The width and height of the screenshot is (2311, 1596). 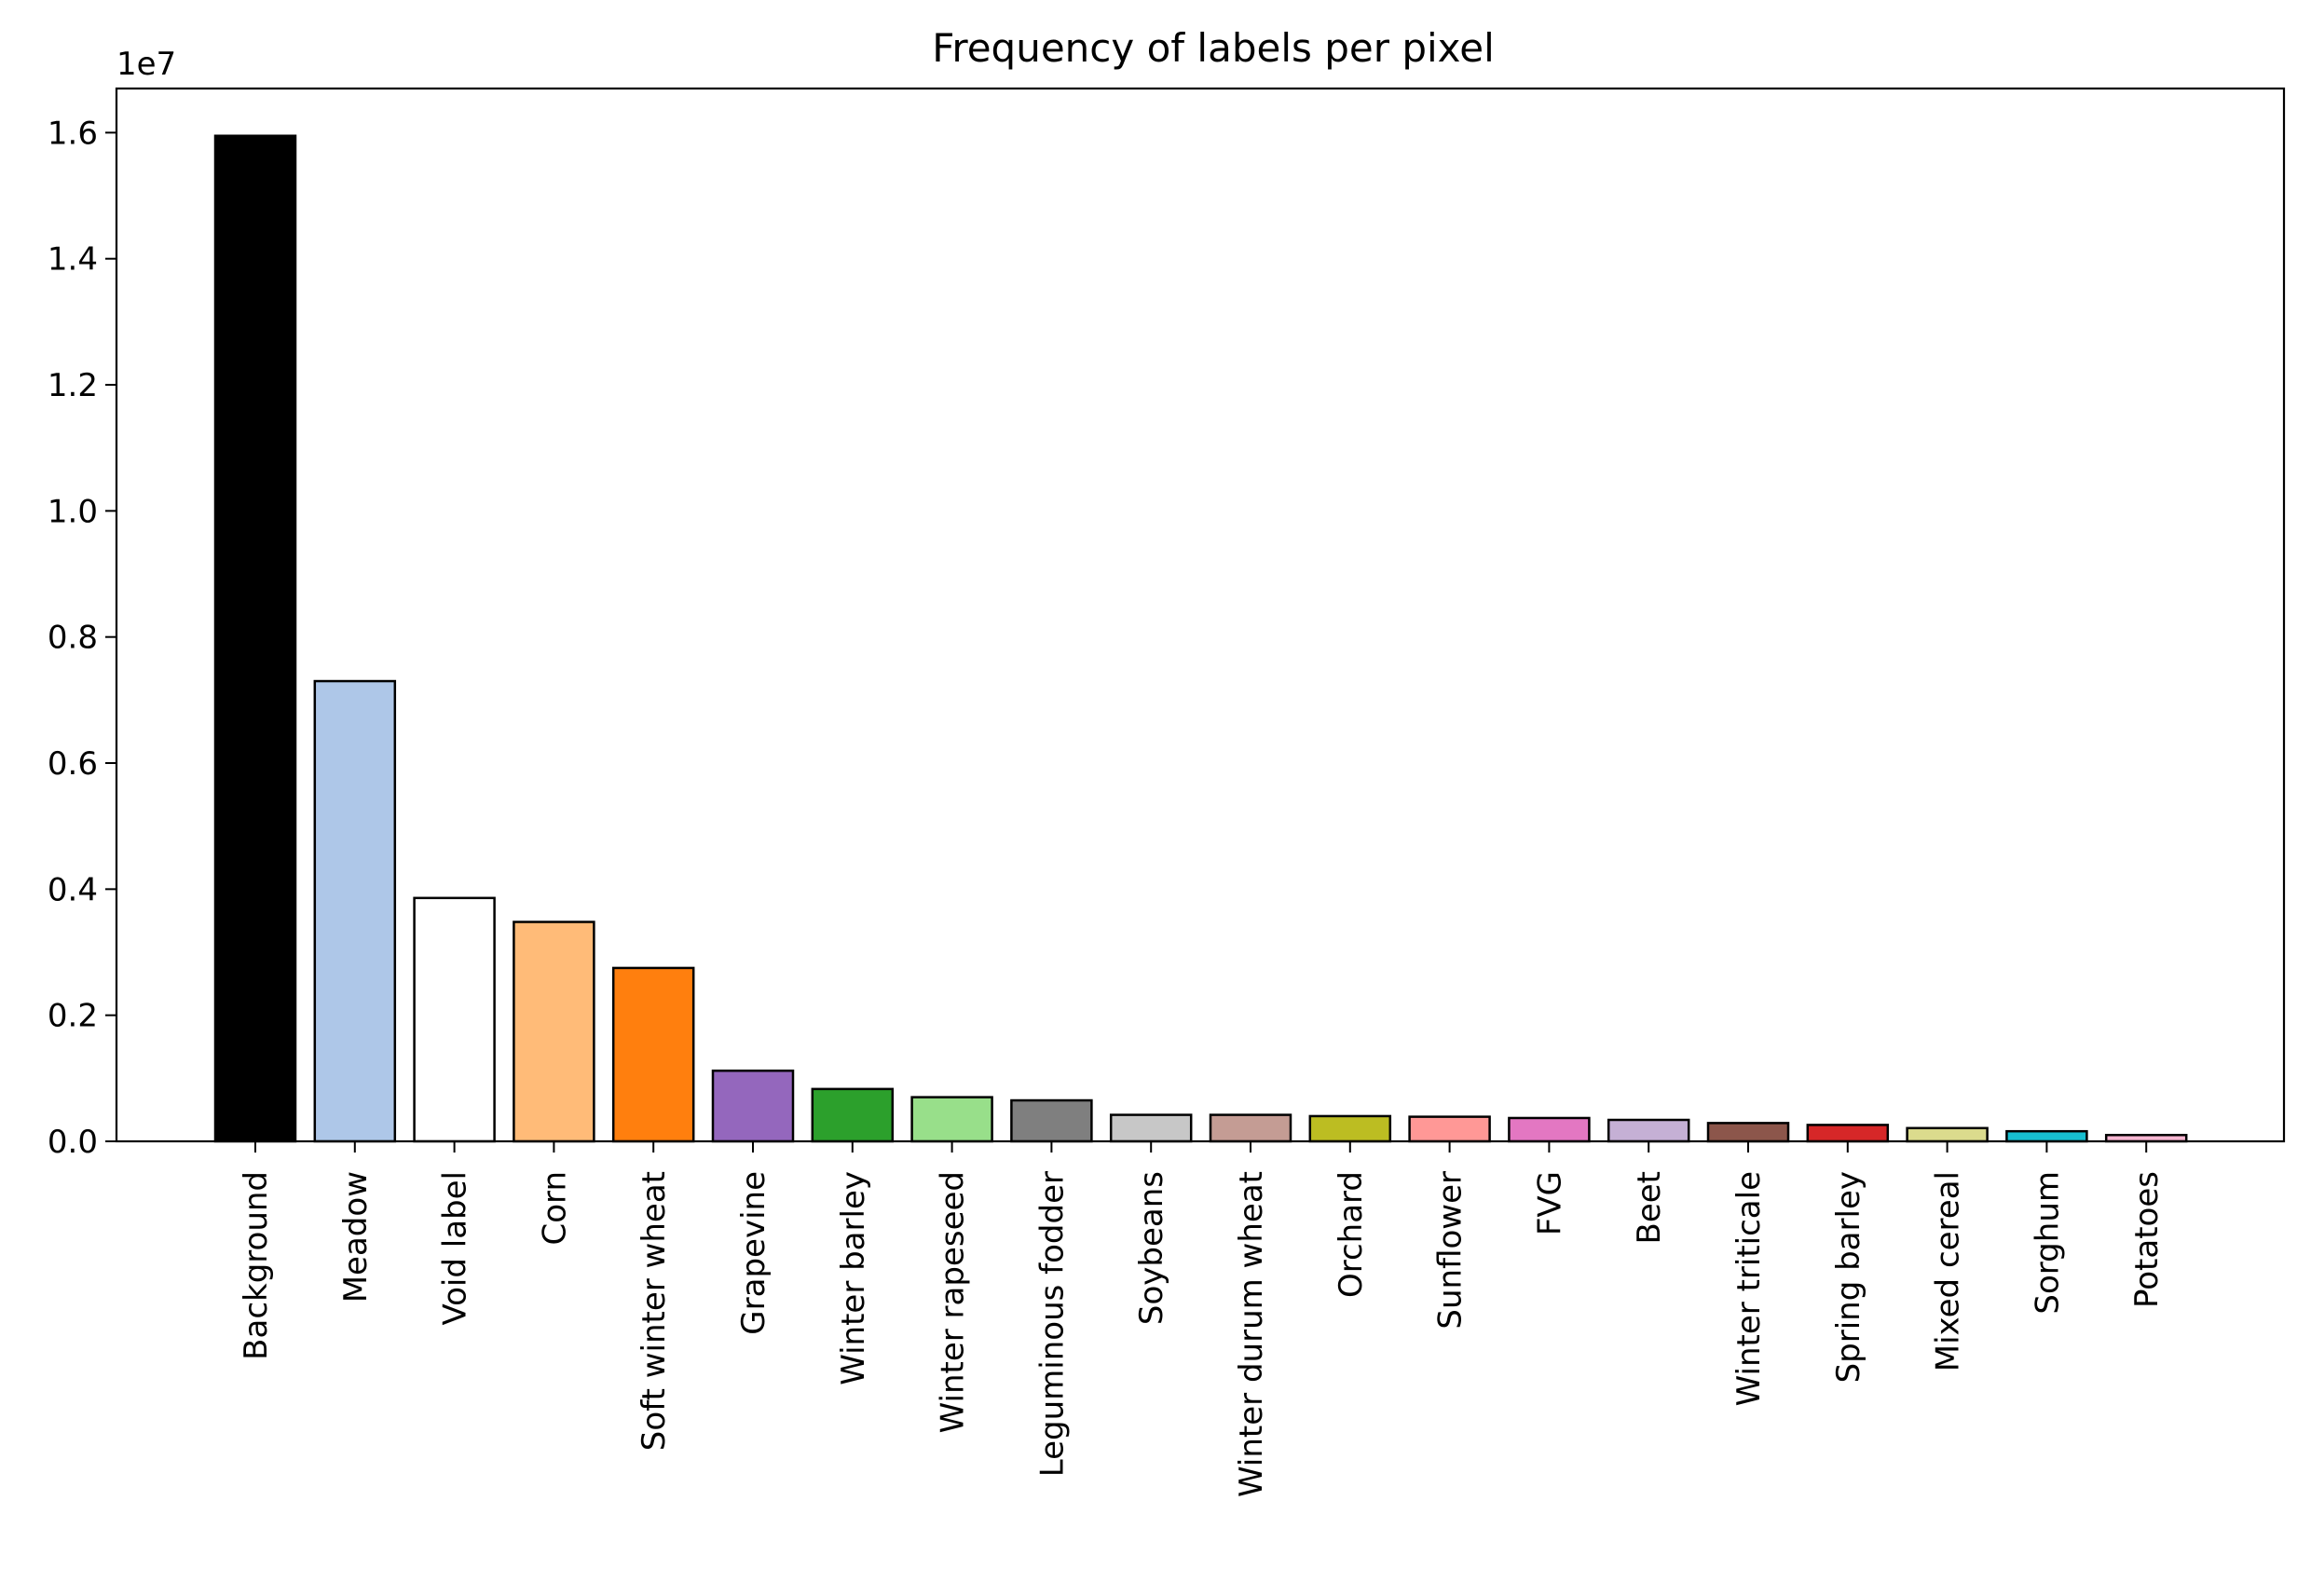 What do you see at coordinates (853, 1278) in the screenshot?
I see `x-tick-label-winter-barley: Winter barley` at bounding box center [853, 1278].